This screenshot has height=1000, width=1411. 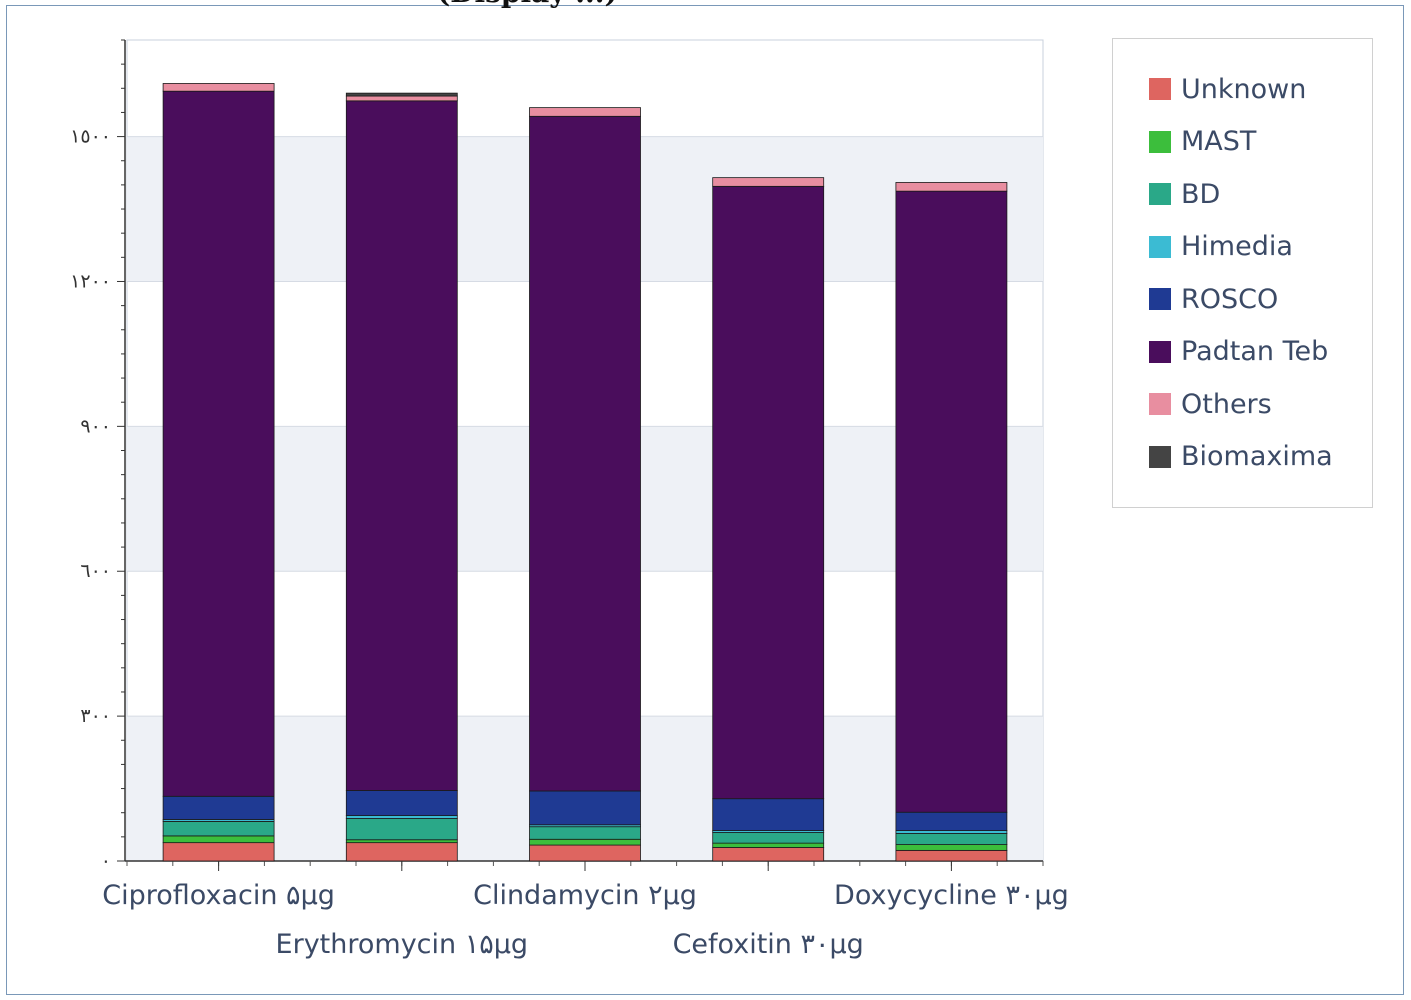 I want to click on legend-item: Himedia, so click(x=1221, y=246).